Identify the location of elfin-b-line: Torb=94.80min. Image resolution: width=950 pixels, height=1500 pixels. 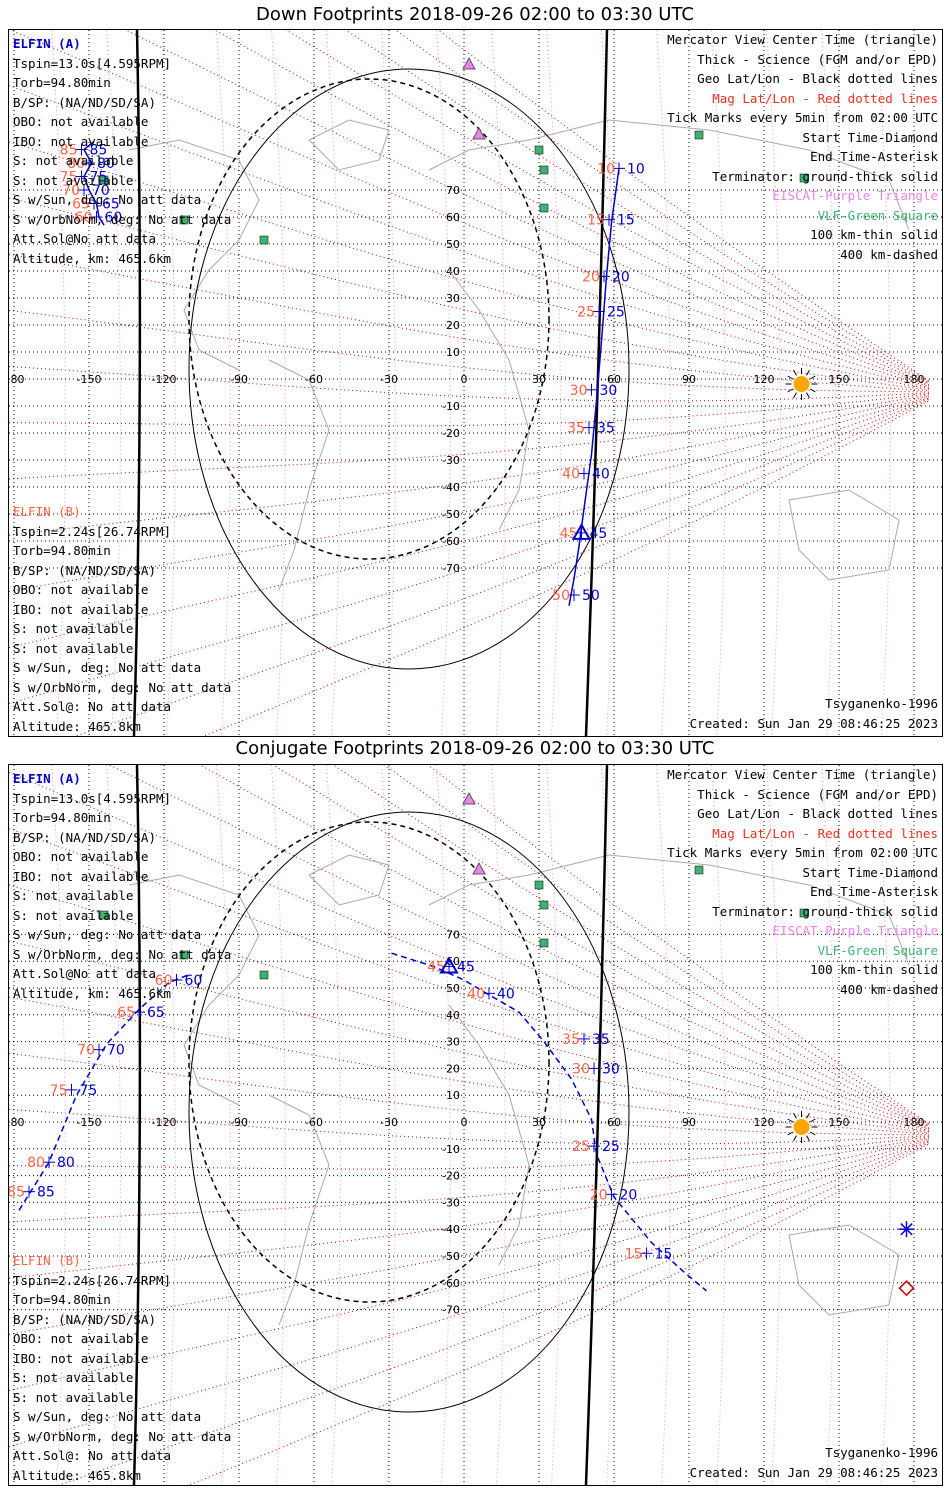
(62, 1299).